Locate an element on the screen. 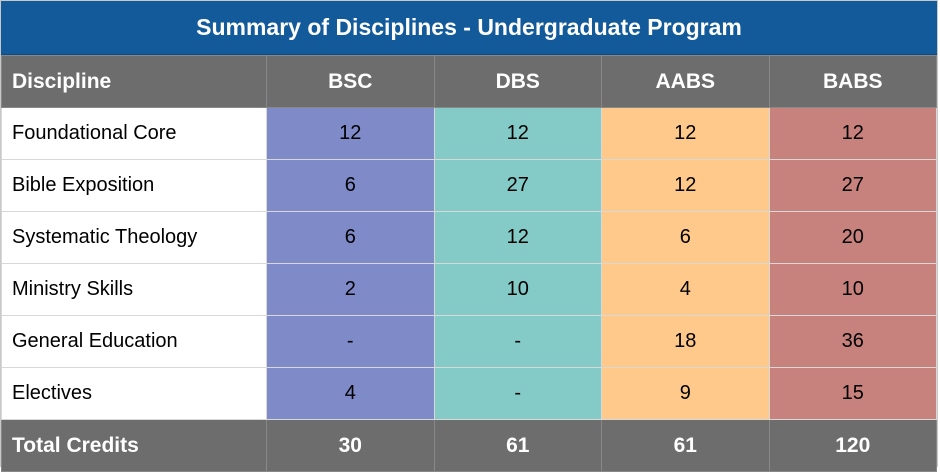 This screenshot has width=940, height=472. cell-discipline: Bible Exposition is located at coordinates (134, 185).